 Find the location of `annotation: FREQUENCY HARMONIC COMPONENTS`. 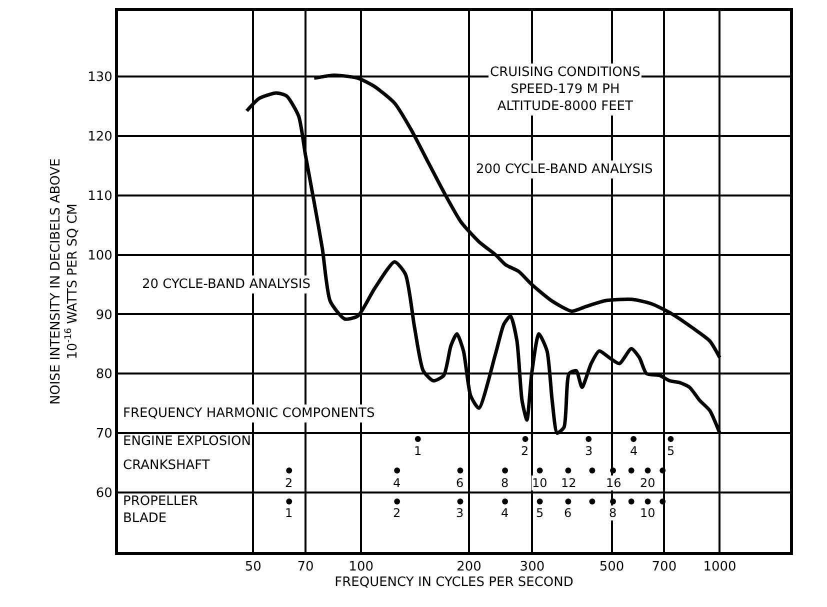

annotation: FREQUENCY HARMONIC COMPONENTS is located at coordinates (249, 413).